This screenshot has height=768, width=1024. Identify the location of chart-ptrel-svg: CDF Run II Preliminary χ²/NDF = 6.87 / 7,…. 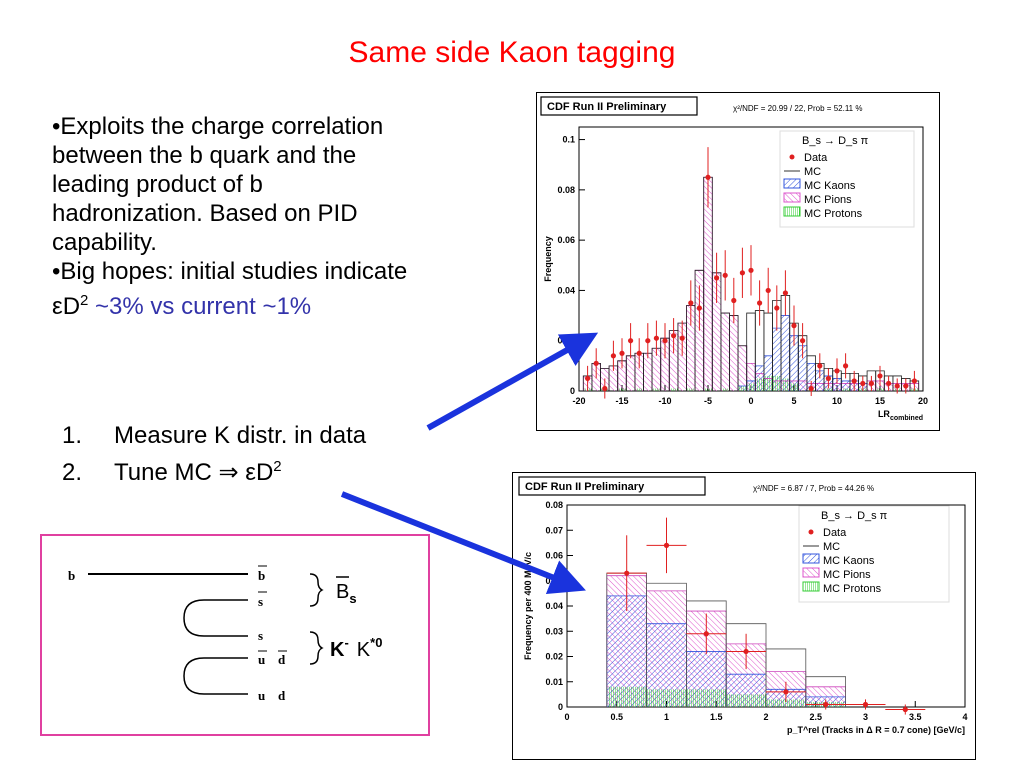
(743, 605).